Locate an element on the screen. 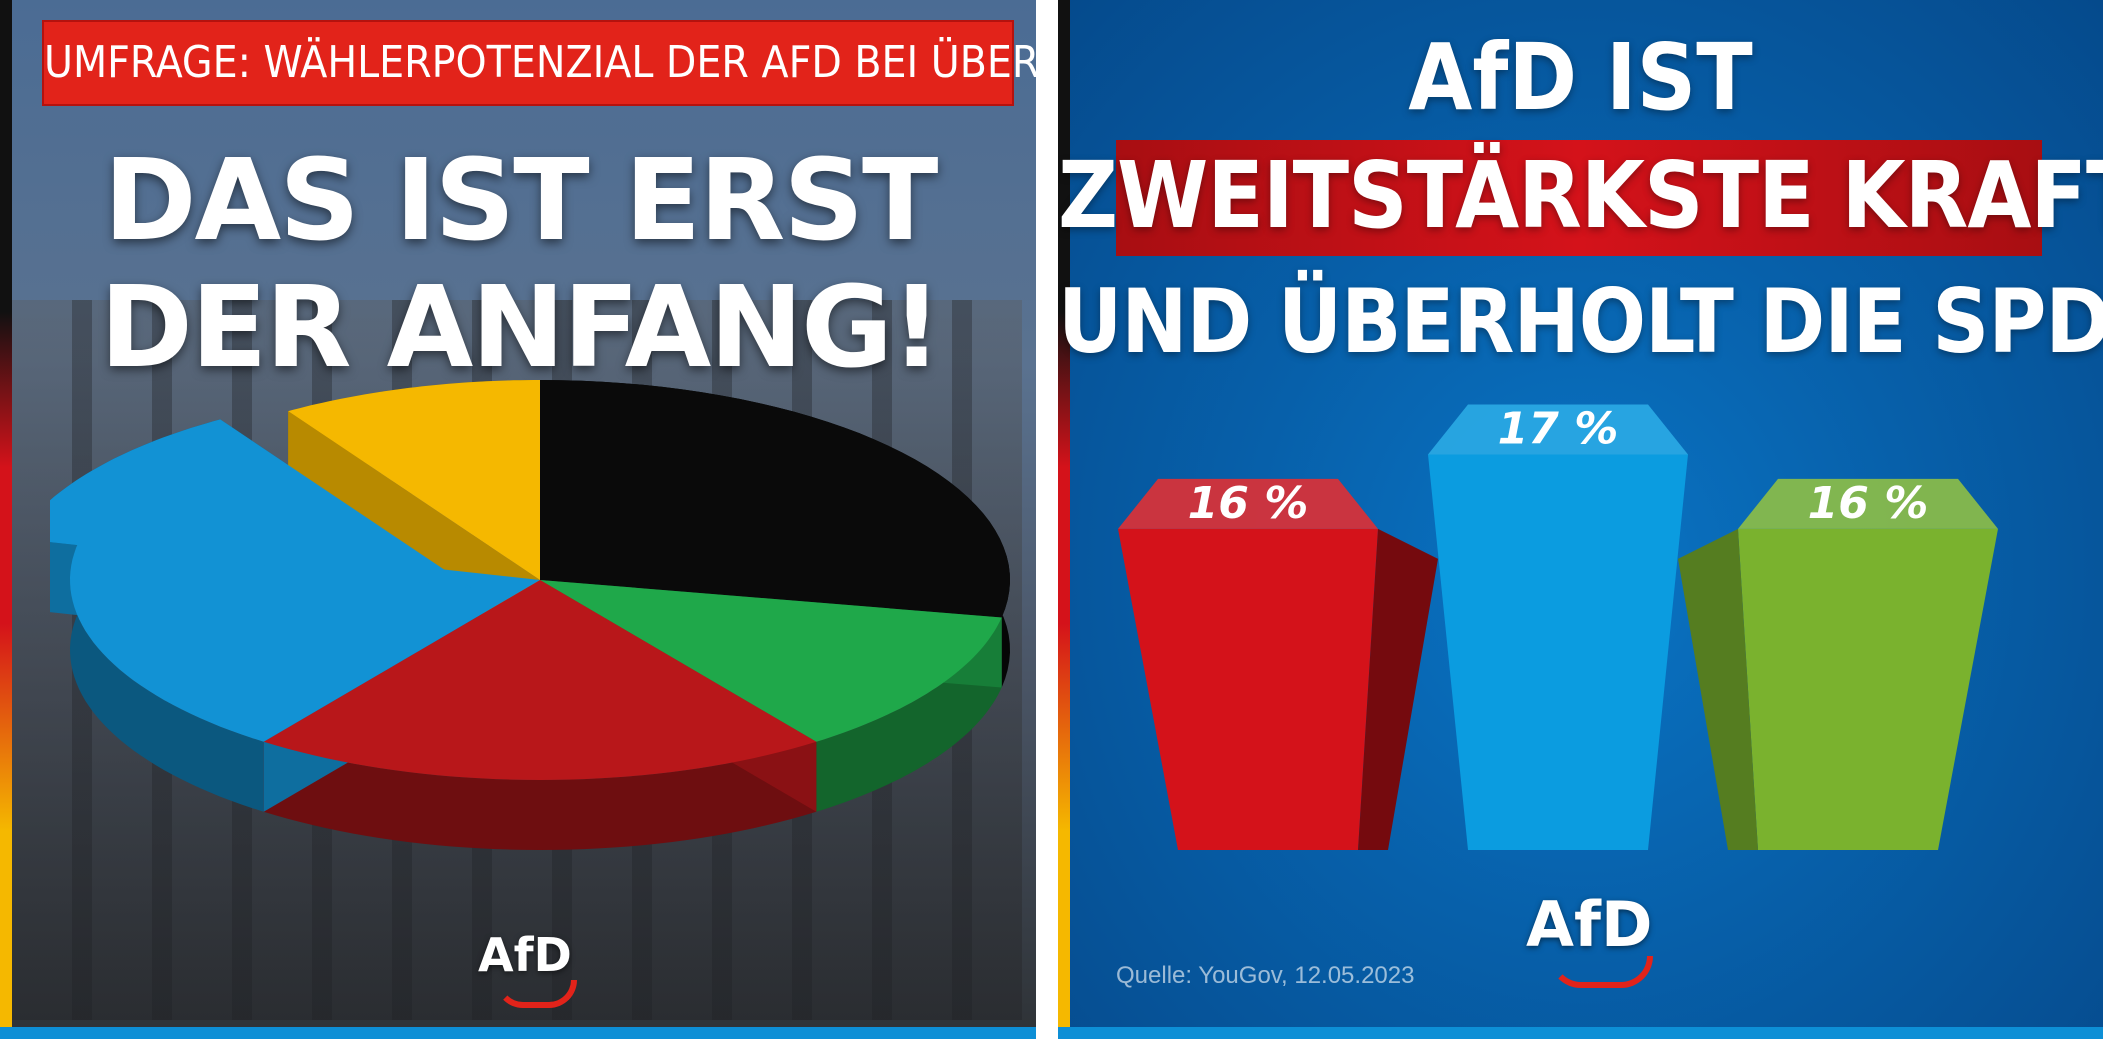  highlight-bar is located at coordinates (1579, 198).